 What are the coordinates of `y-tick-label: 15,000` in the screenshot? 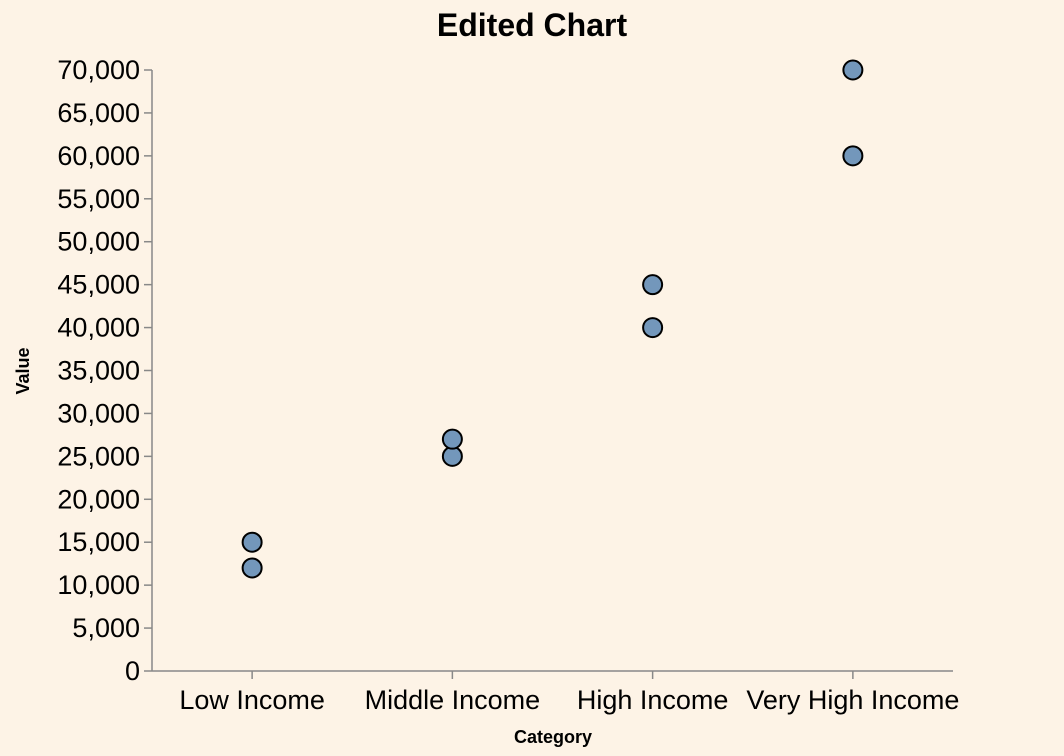 It's located at (98, 542).